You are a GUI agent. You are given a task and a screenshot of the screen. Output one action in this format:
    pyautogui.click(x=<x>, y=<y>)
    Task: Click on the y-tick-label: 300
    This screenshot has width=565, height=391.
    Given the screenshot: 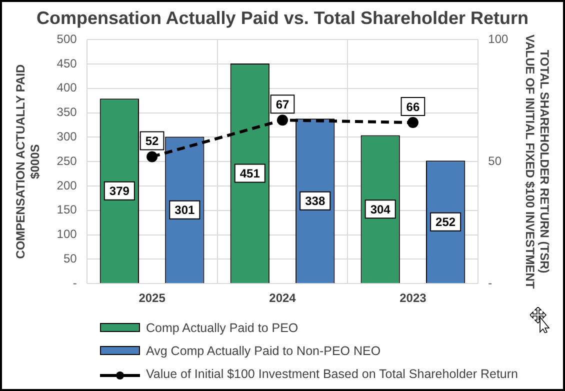 What is the action you would take?
    pyautogui.click(x=67, y=137)
    